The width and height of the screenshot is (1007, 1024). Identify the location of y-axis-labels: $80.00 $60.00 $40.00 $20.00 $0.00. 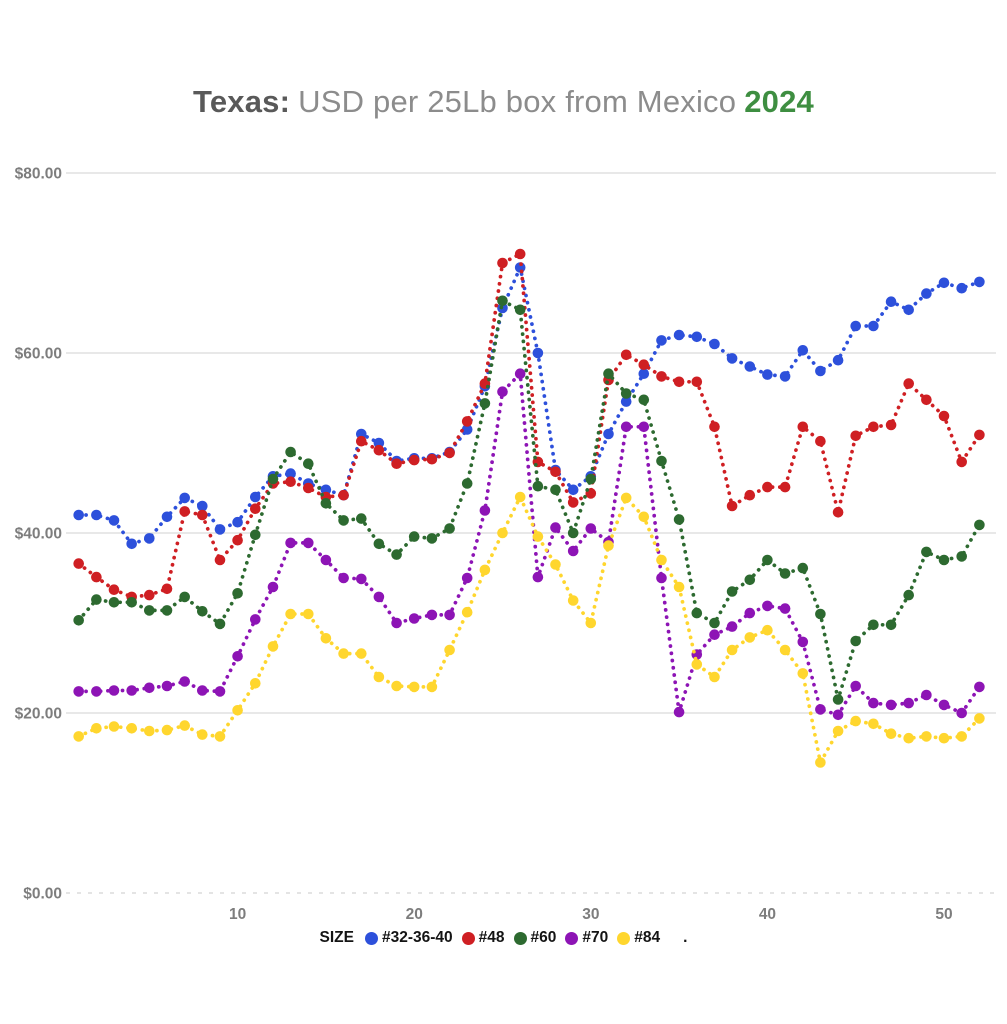
(38, 534).